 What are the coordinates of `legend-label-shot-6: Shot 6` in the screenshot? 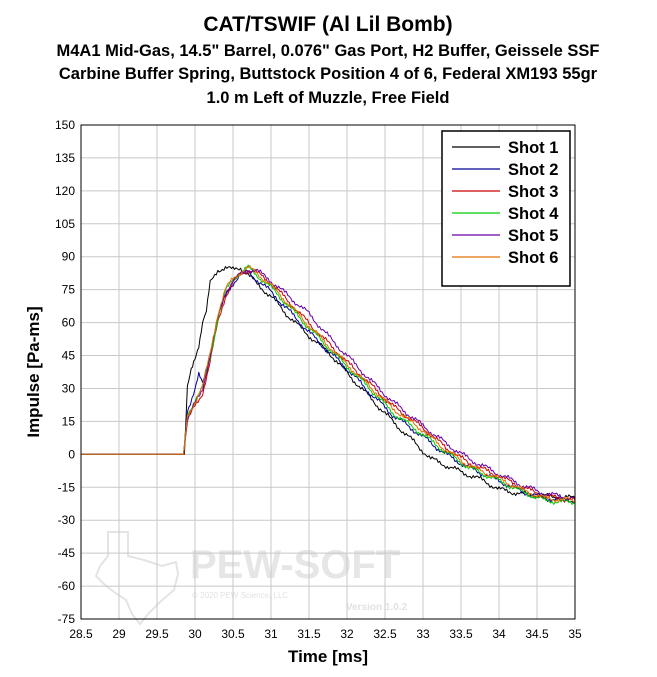 It's located at (533, 258).